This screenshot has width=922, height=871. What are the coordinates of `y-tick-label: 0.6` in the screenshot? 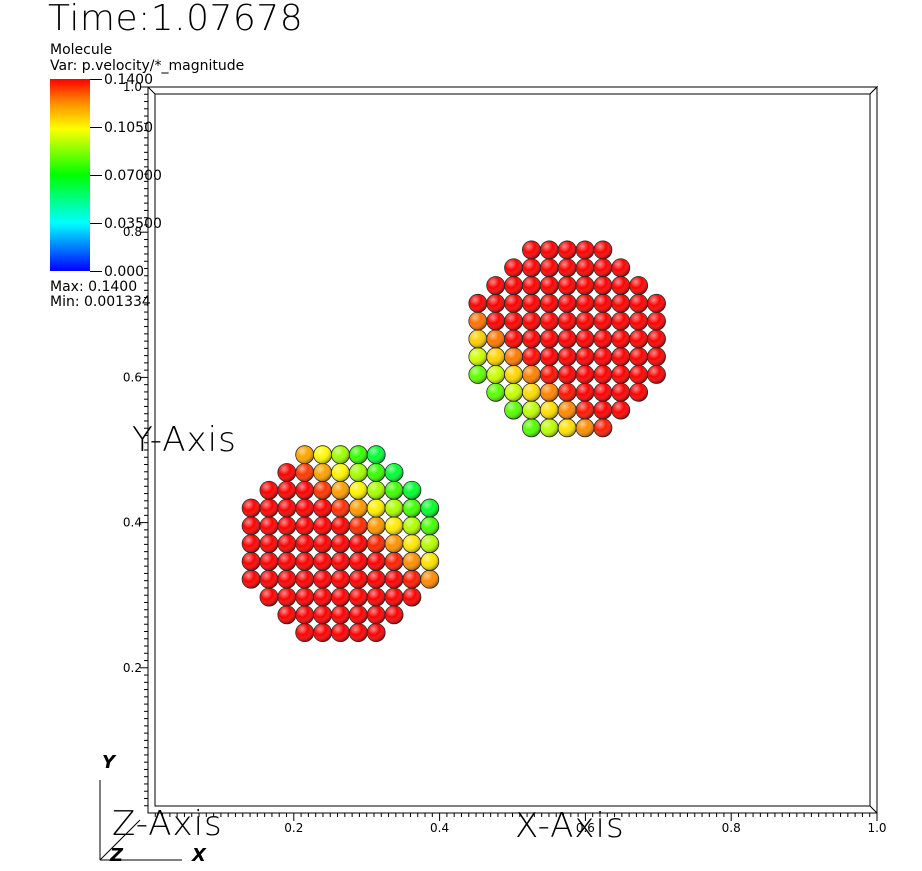 It's located at (132, 377).